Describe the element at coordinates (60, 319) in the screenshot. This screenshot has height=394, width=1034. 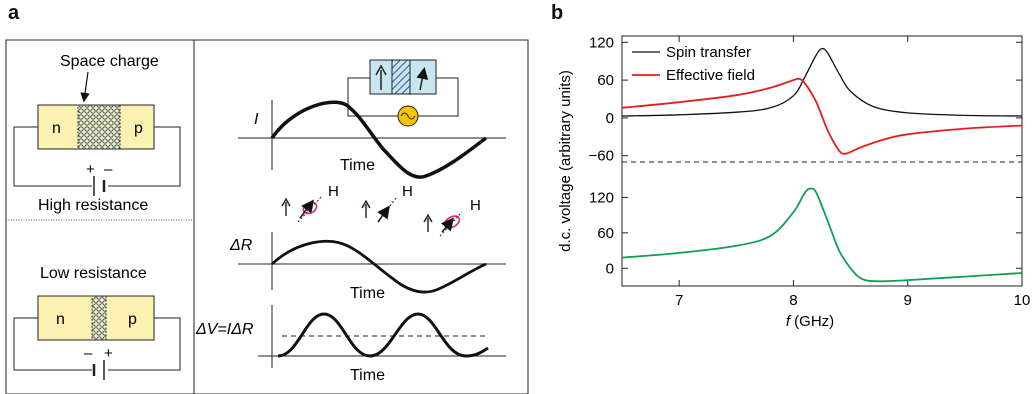
I see `n-label-low: n` at that location.